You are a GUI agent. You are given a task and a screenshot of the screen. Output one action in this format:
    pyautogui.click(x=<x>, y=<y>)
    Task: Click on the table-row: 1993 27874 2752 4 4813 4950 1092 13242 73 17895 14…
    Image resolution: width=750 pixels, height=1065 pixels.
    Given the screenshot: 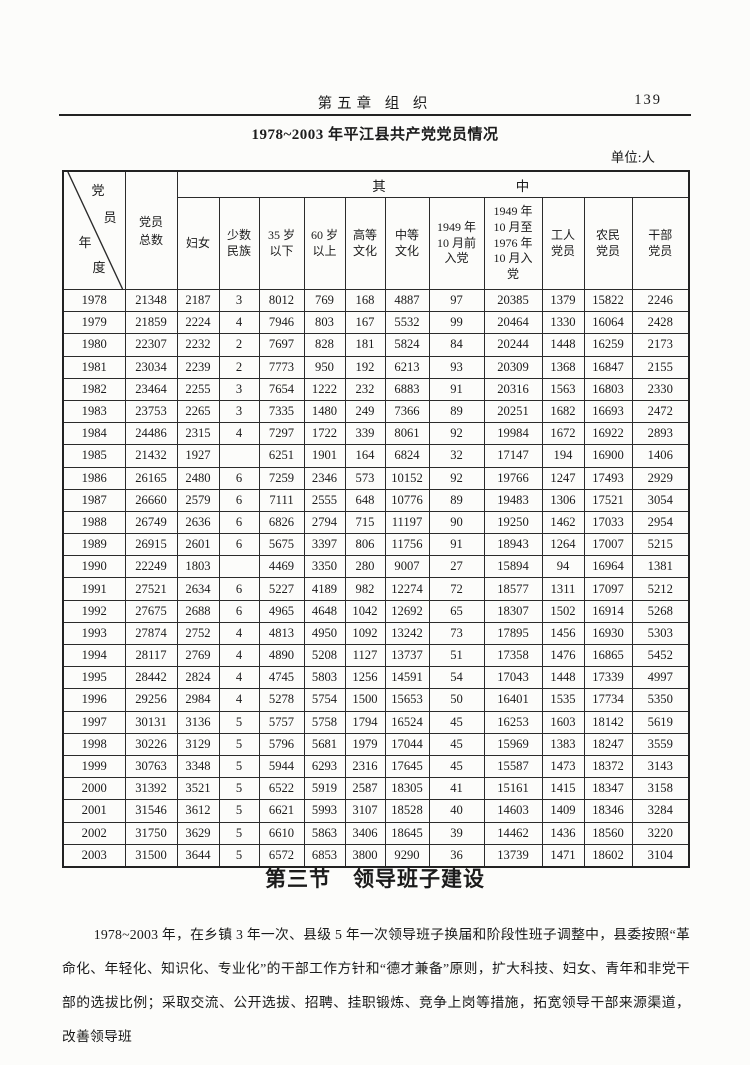 What is the action you would take?
    pyautogui.click(x=376, y=633)
    